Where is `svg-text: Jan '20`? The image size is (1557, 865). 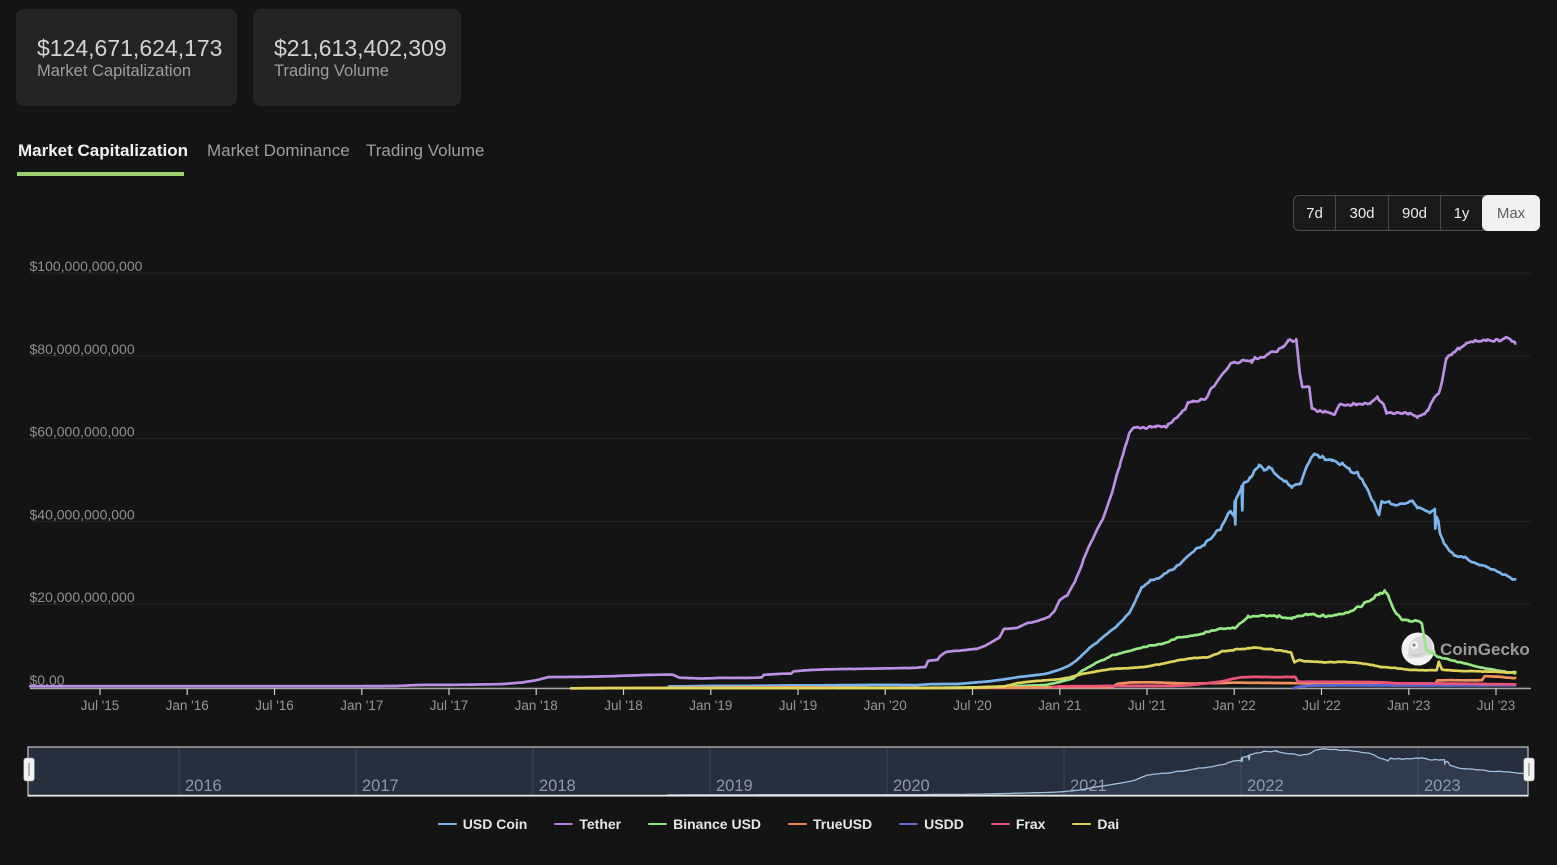
svg-text: Jan '20 is located at coordinates (885, 705).